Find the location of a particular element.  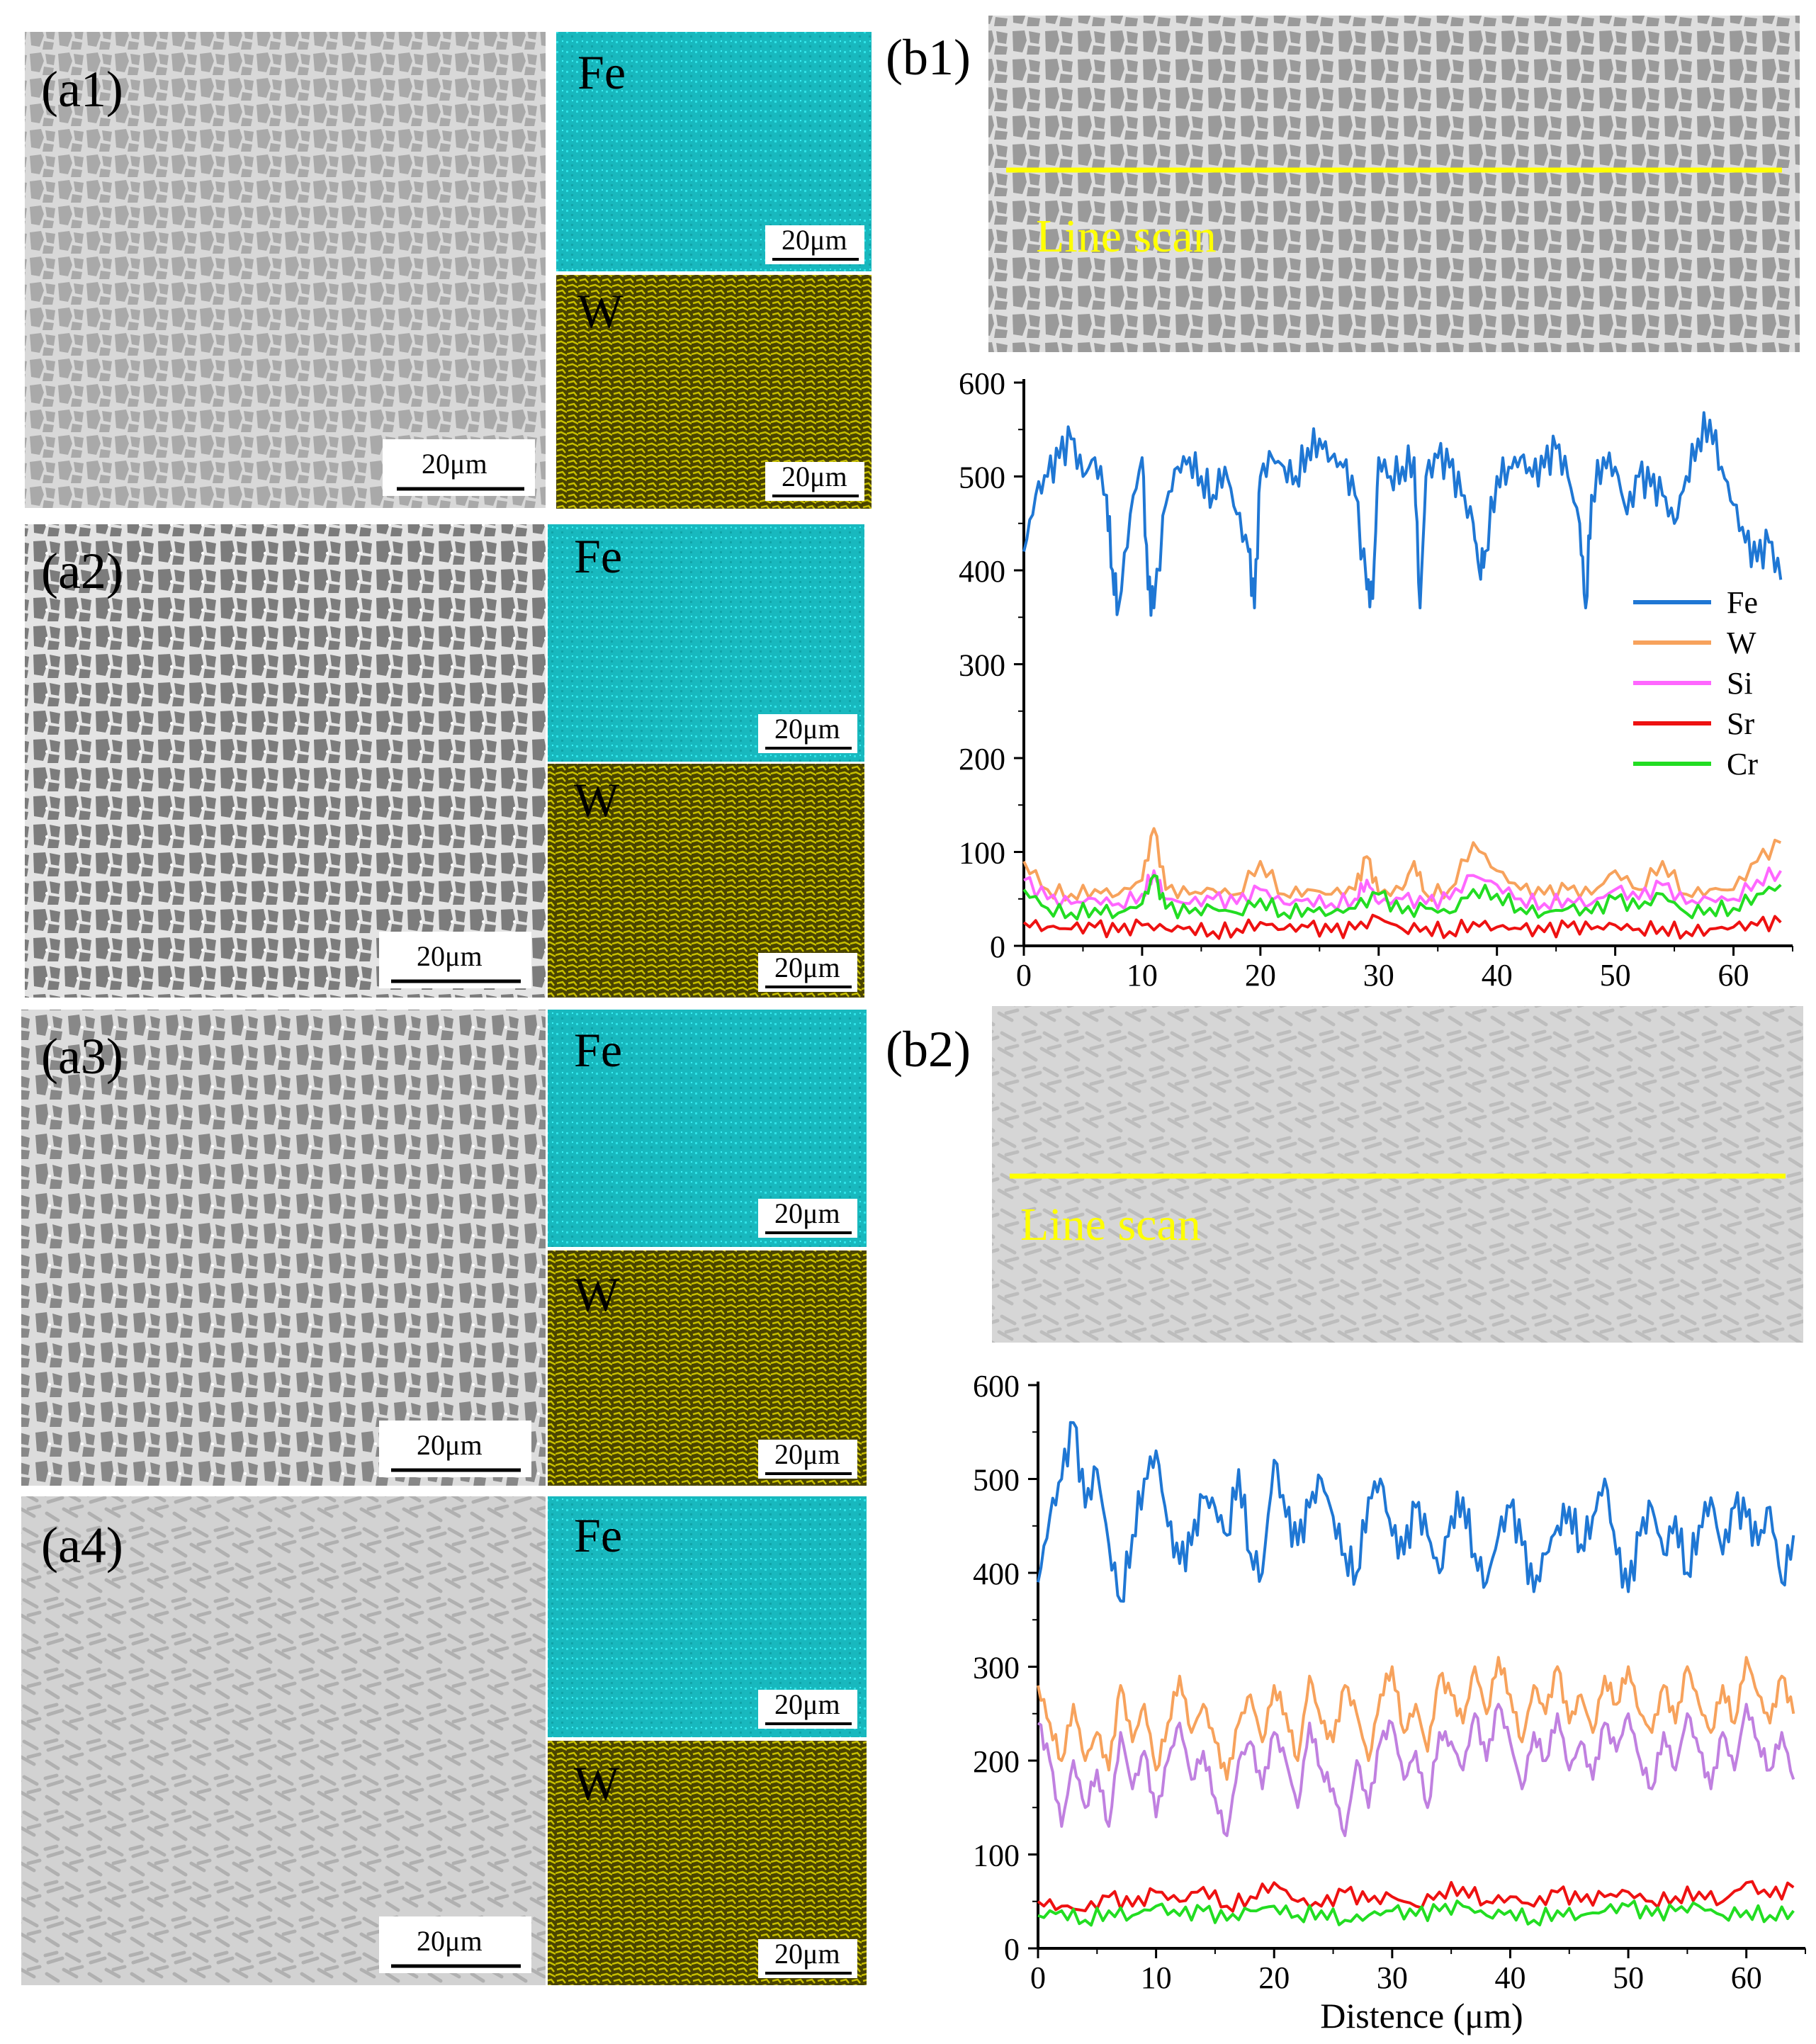

map-scale-box-fe-a2 is located at coordinates (808, 733).